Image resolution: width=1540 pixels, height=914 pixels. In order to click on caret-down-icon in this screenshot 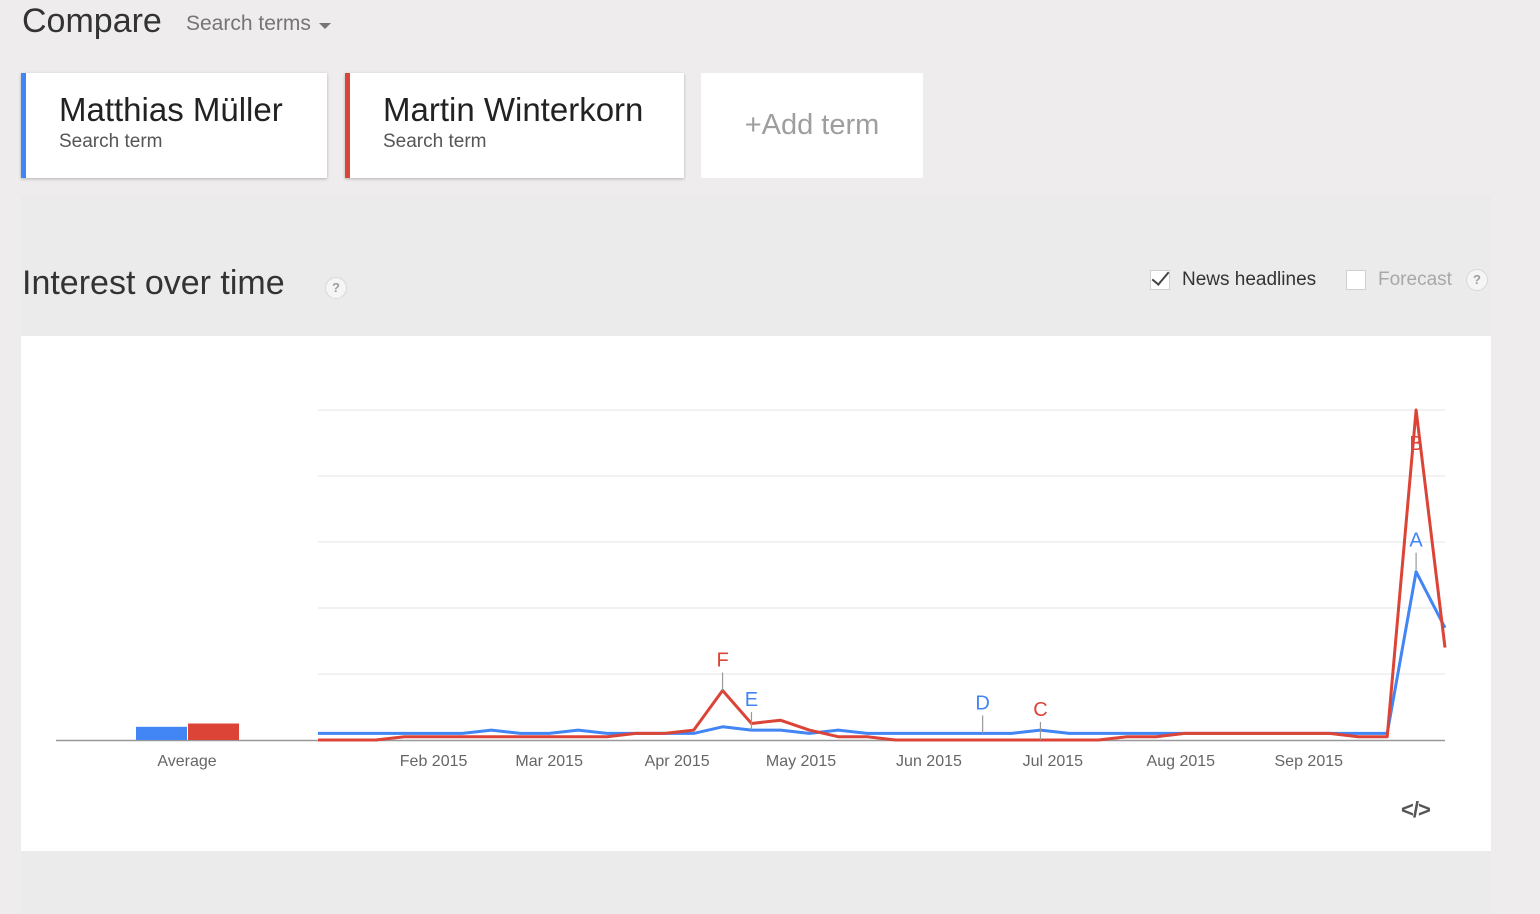, I will do `click(324, 25)`.